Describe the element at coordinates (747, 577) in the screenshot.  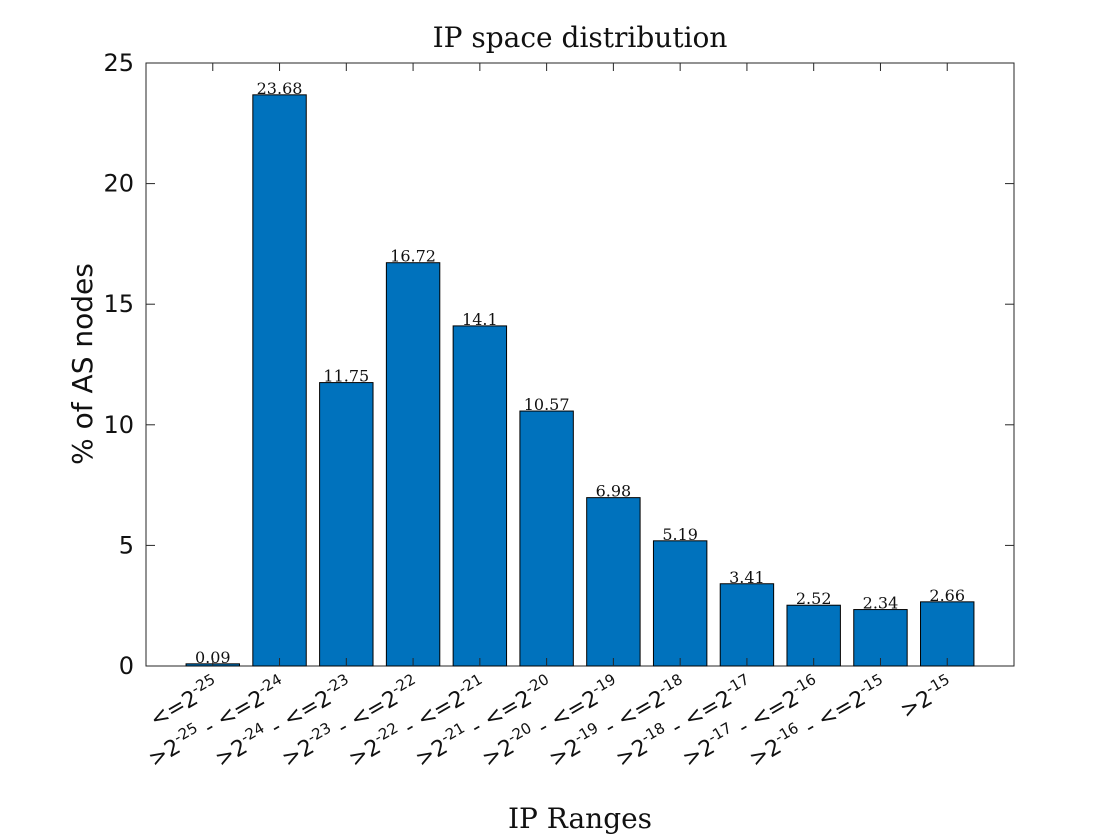
I see `data-label: 3.41` at that location.